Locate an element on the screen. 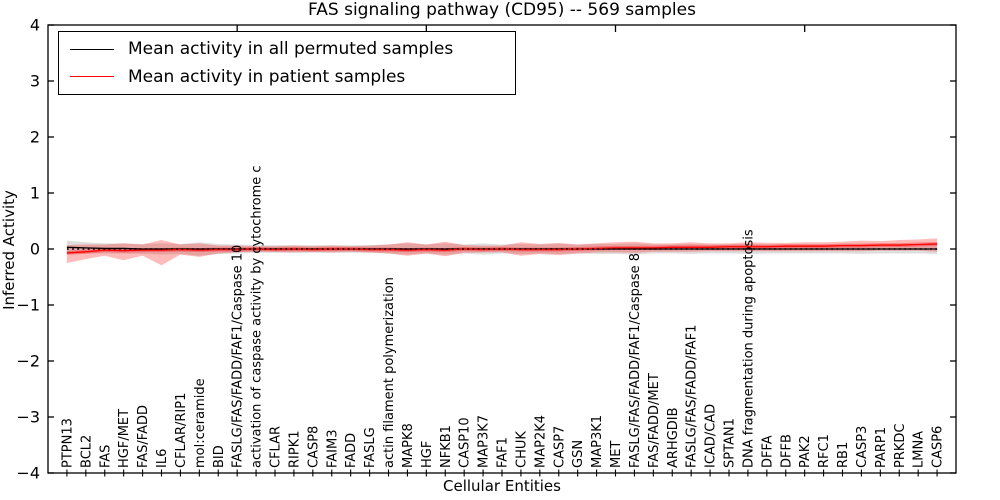 The height and width of the screenshot is (500, 1000). entity-label: CASP3 is located at coordinates (862, 447).